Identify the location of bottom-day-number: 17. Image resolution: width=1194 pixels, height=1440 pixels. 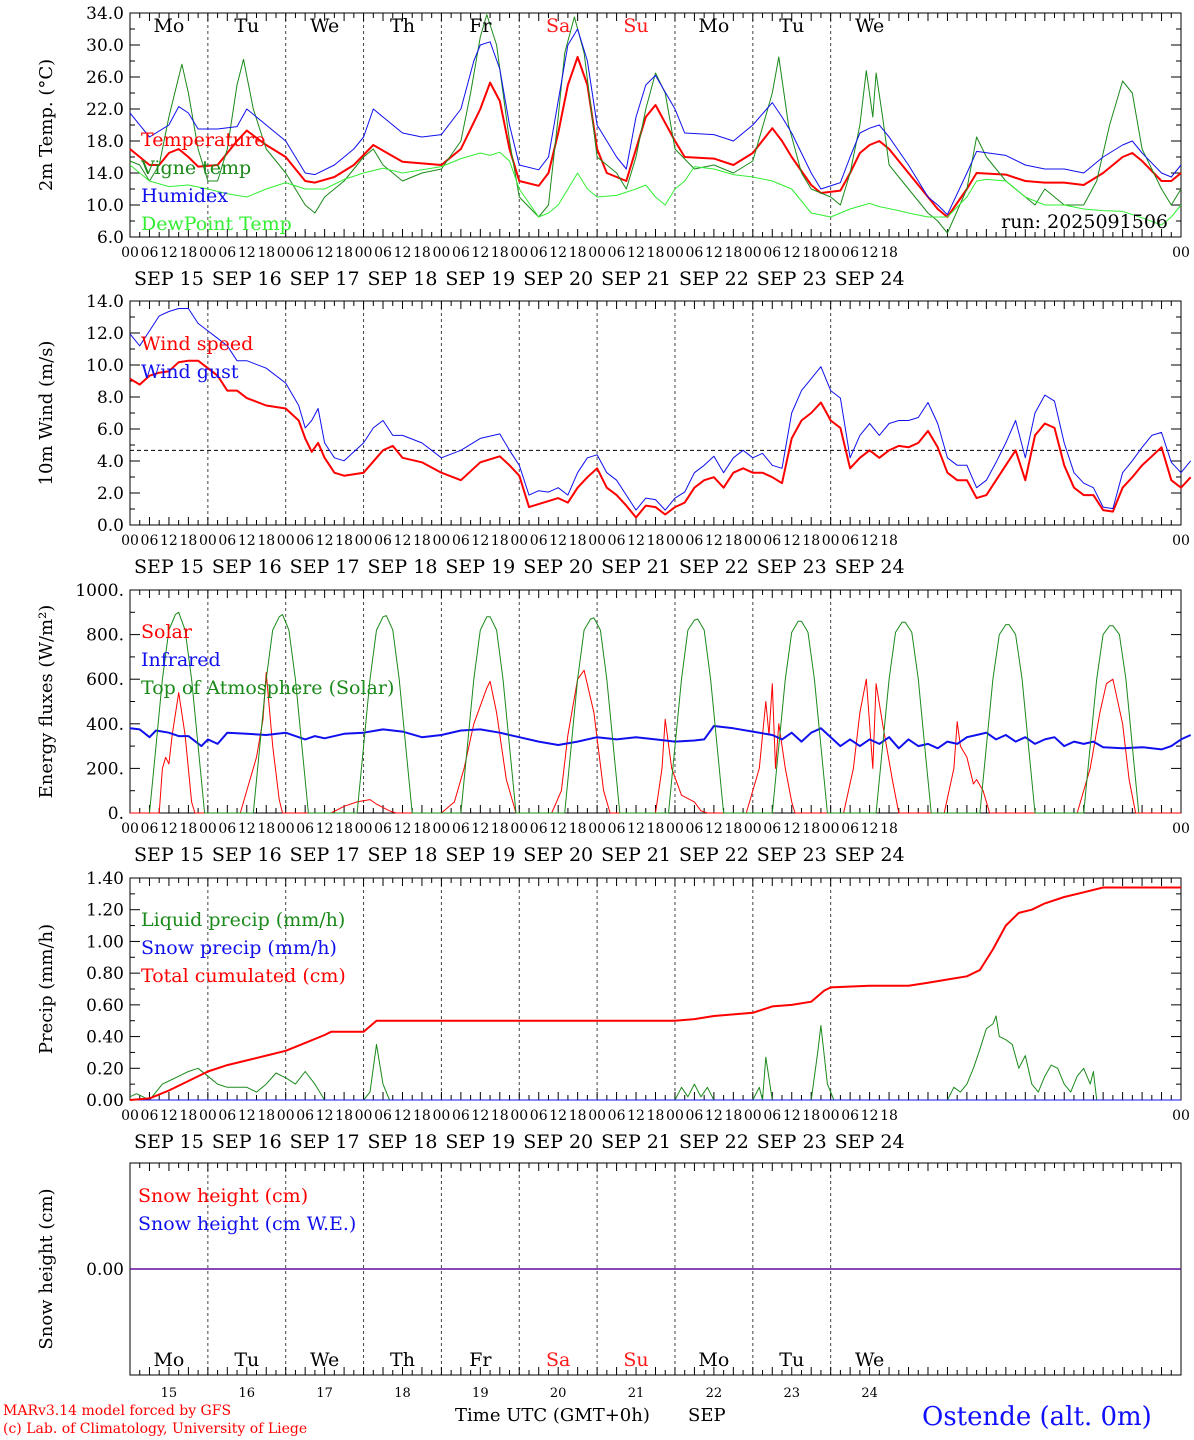
(324, 1393).